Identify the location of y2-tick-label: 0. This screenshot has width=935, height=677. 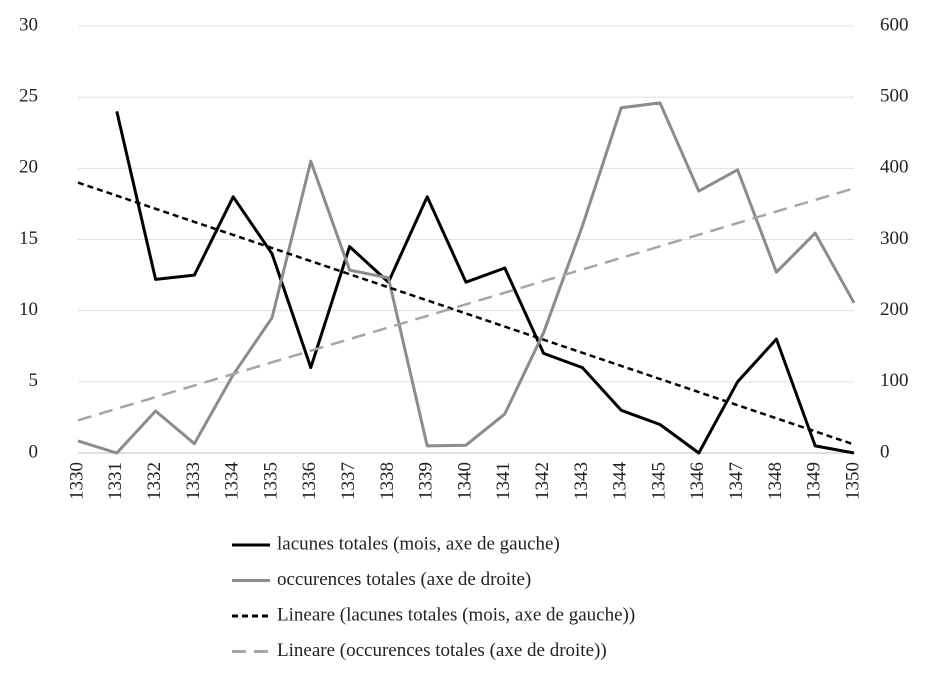
(885, 451).